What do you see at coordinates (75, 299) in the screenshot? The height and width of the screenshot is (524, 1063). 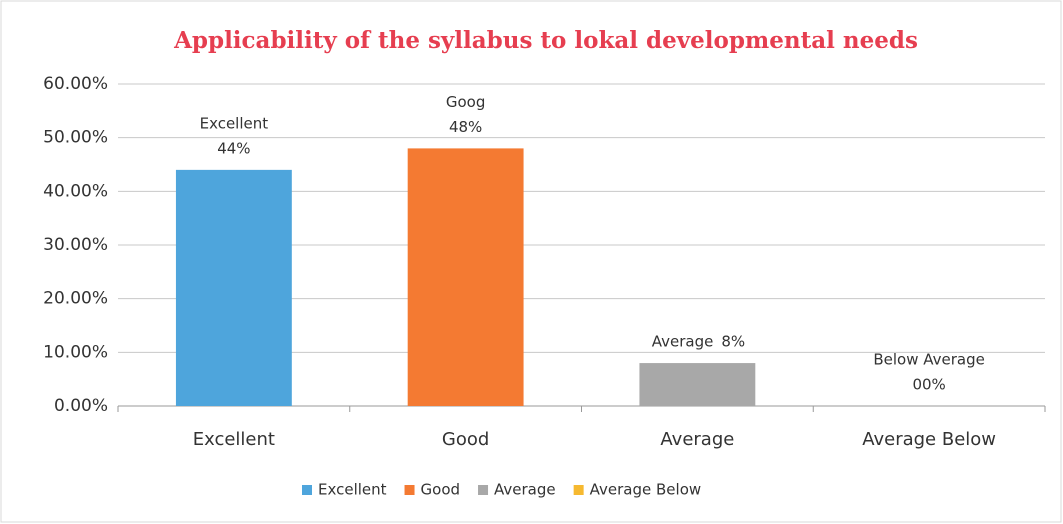 I see `y-tick-label: 20.00%` at bounding box center [75, 299].